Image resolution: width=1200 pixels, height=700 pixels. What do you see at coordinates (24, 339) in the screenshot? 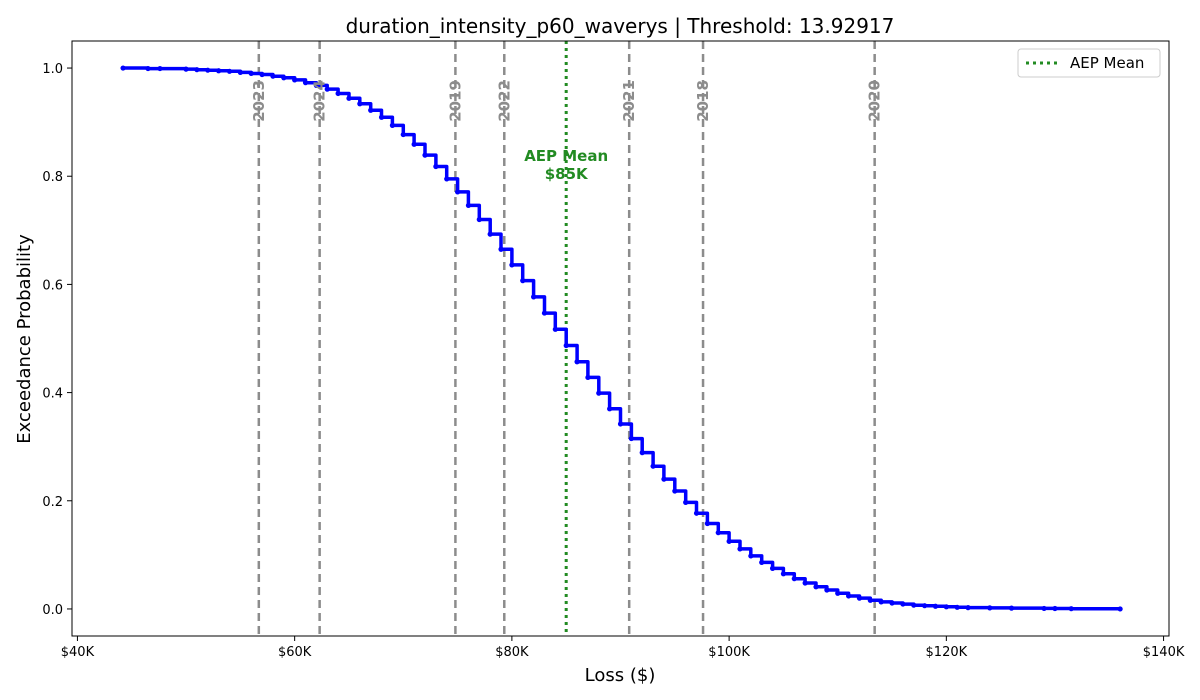
I see `y-axis-title: Exceedance Probability` at bounding box center [24, 339].